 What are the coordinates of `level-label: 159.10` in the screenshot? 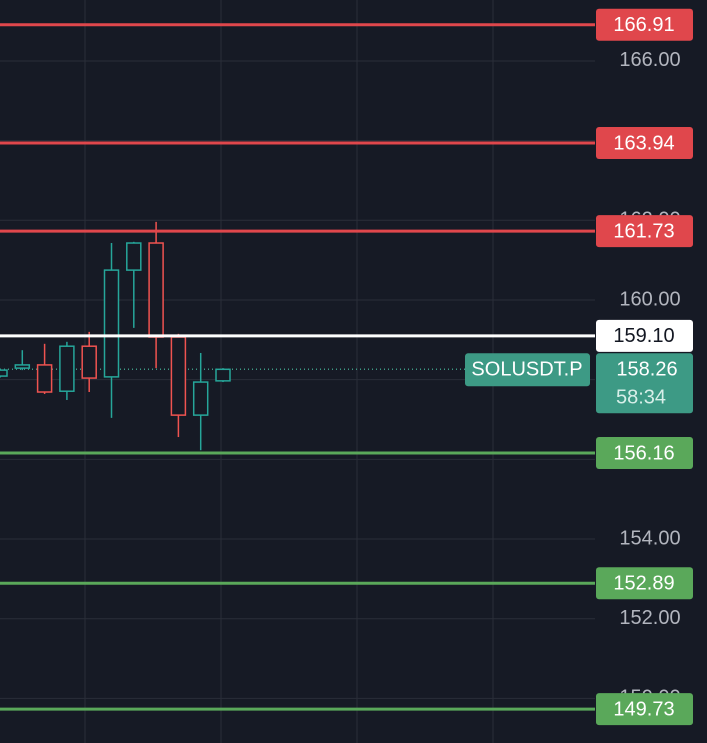 It's located at (643, 336).